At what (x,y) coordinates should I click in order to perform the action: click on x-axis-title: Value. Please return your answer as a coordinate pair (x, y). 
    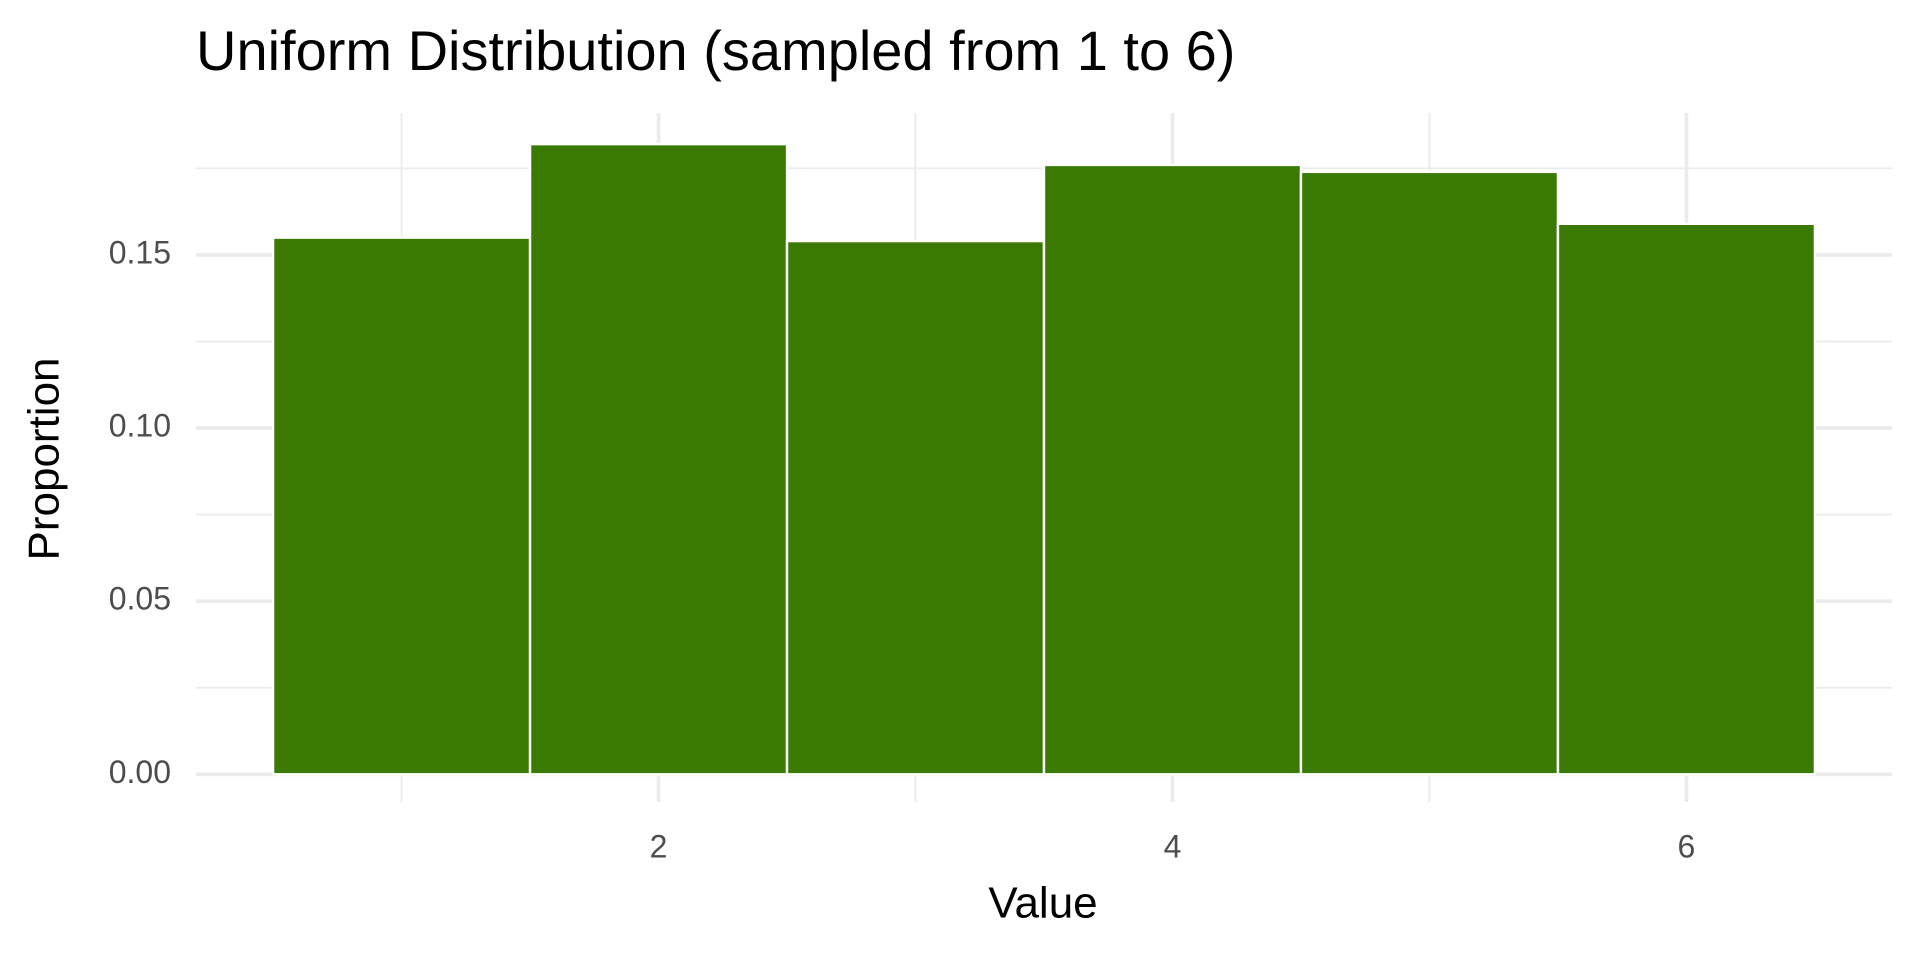
    Looking at the image, I should click on (1042, 903).